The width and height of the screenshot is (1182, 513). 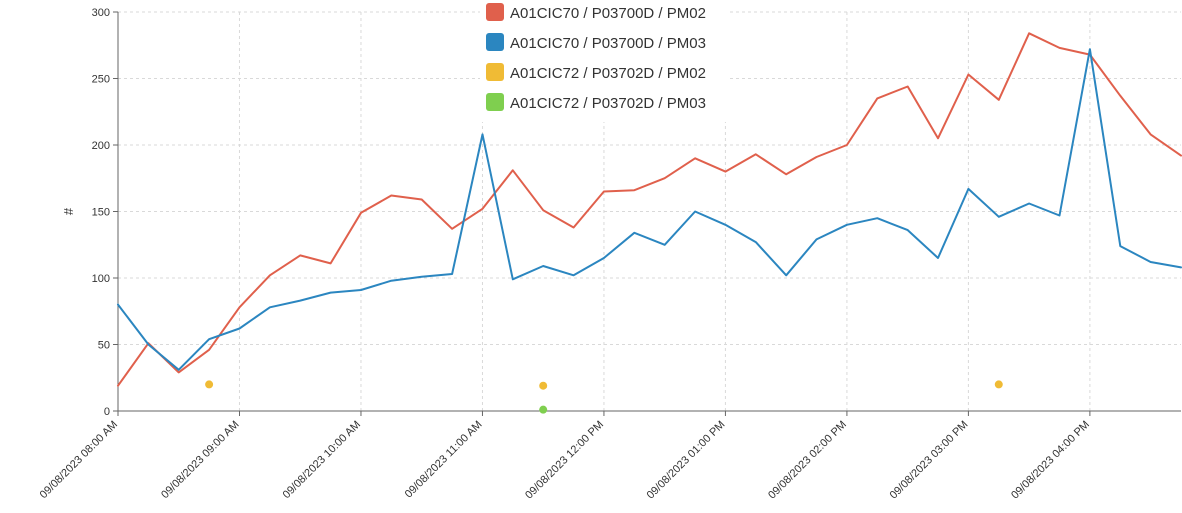 I want to click on x-tick-label: 09/08/2023 01:00 PM, so click(x=686, y=460).